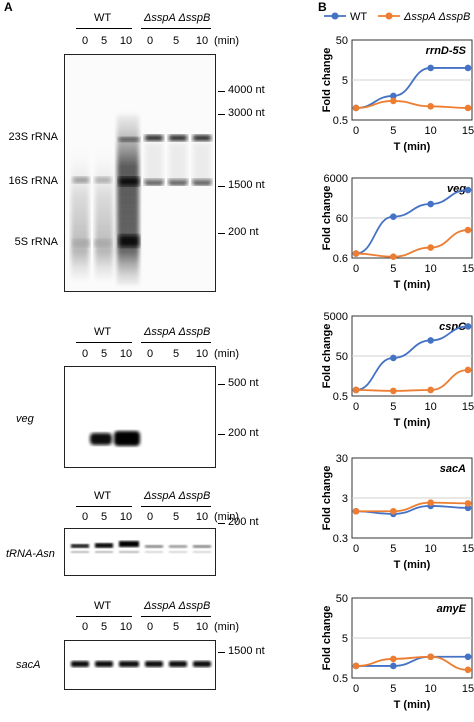 The width and height of the screenshot is (474, 722). Describe the element at coordinates (336, 179) in the screenshot. I see `y-tick-label: 6000` at that location.